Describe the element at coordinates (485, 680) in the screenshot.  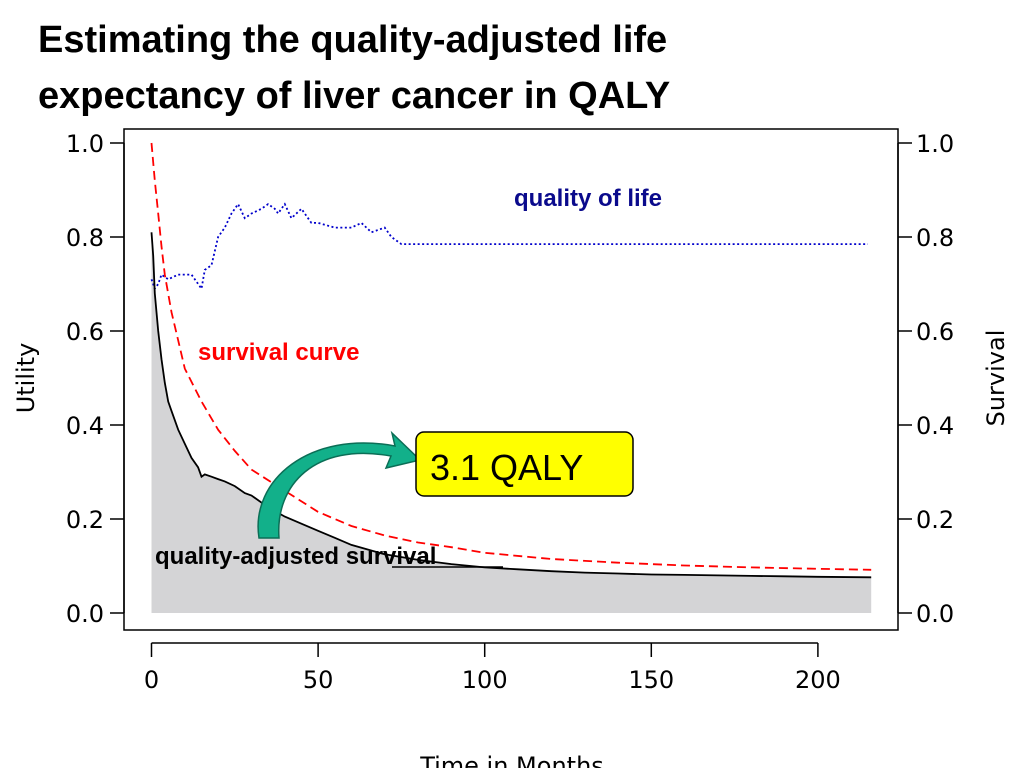
I see `x-tick-label: 100` at that location.